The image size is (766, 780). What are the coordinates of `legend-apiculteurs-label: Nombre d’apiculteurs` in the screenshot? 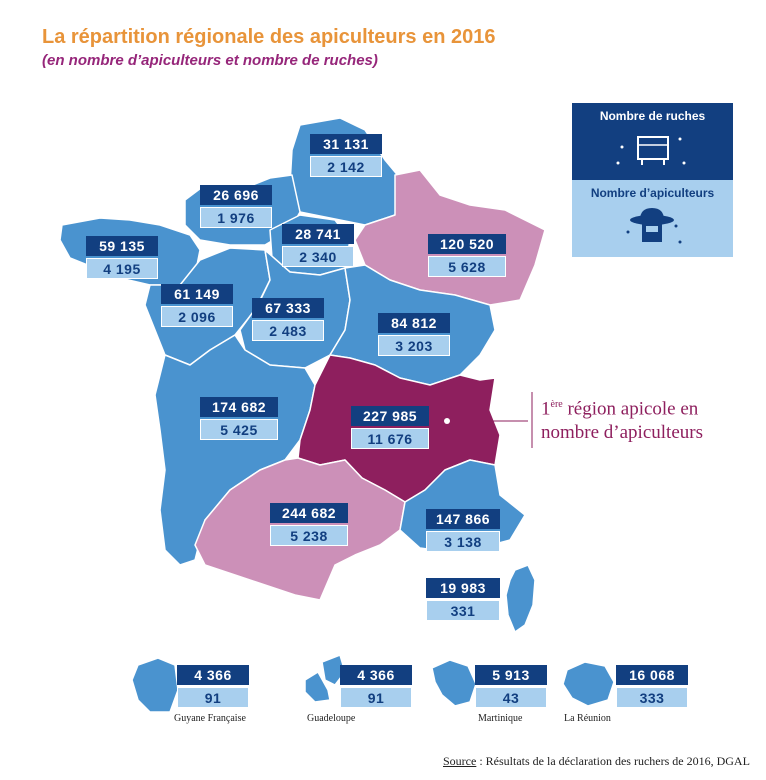 It's located at (652, 193).